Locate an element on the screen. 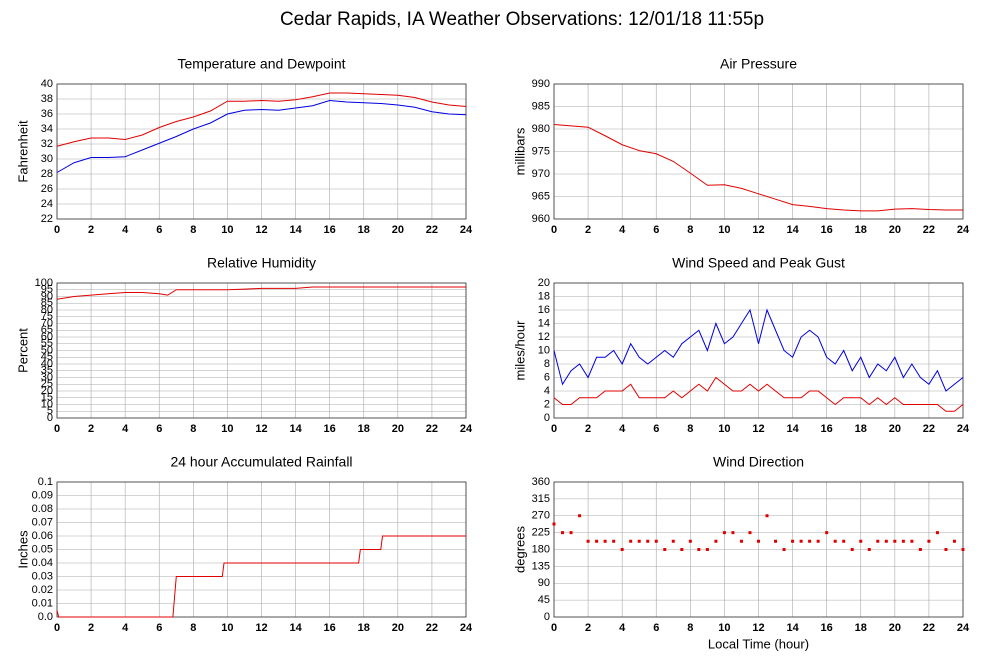  y-tick-label: 15 is located at coordinates (47, 398).